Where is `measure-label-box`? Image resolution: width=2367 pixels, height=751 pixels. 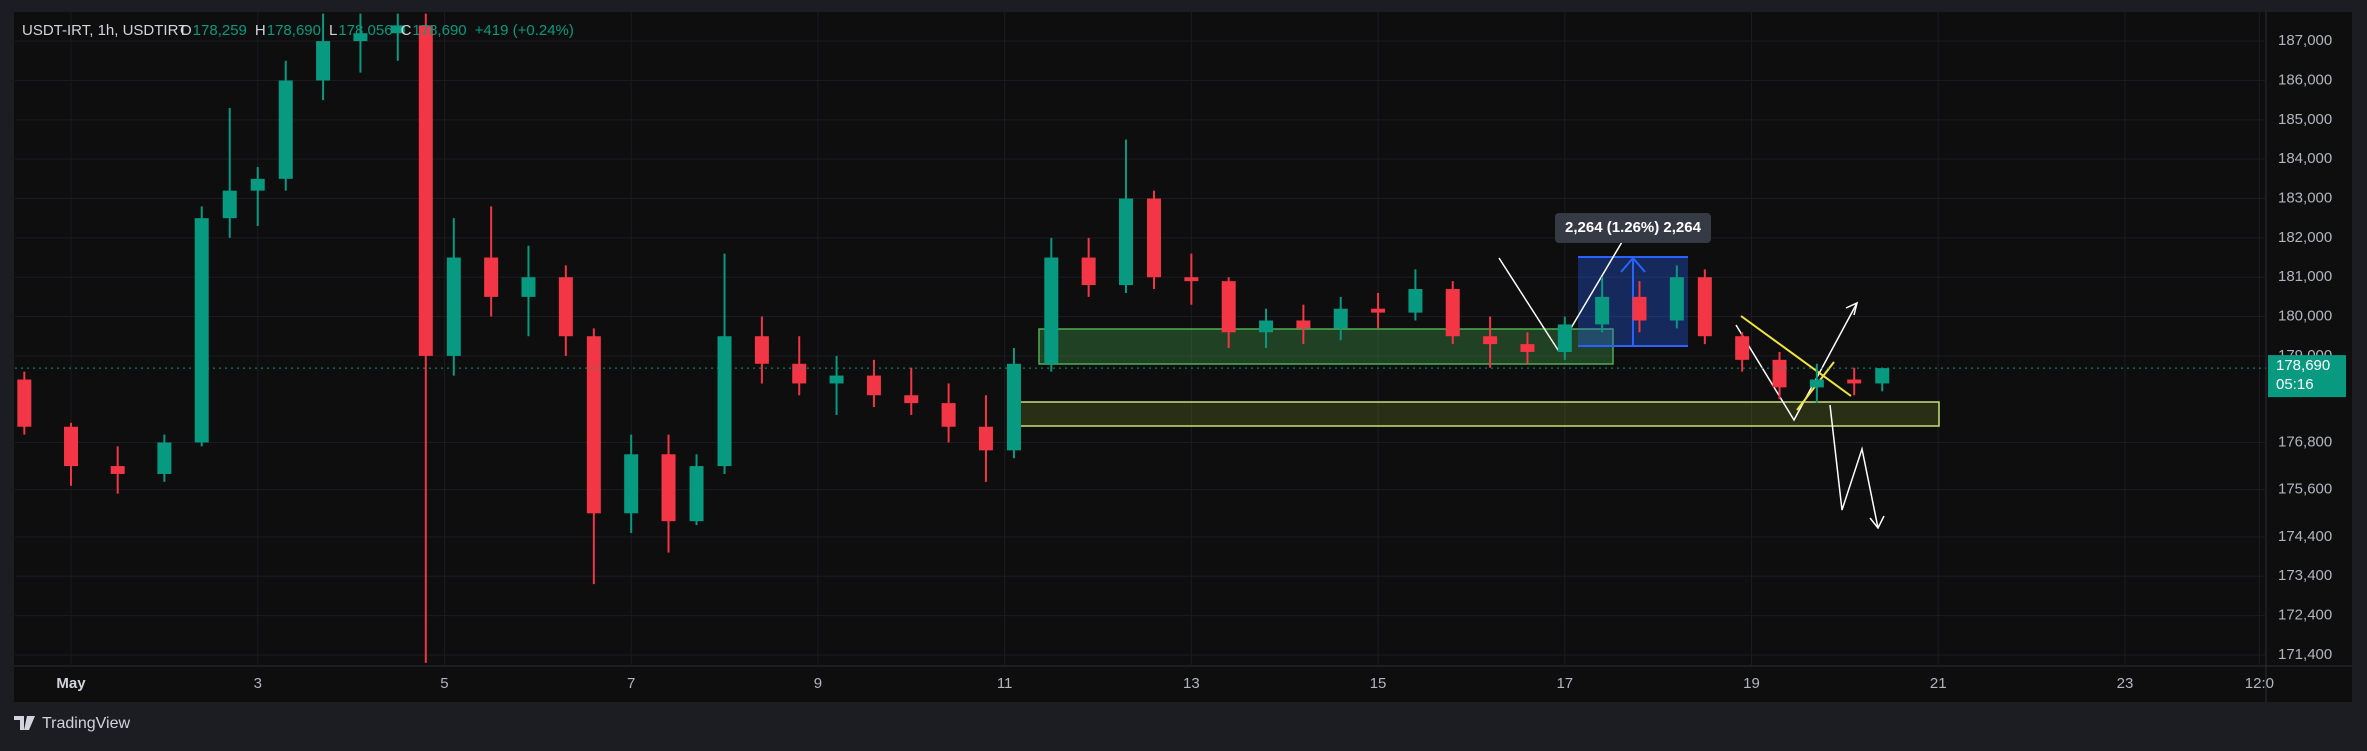
measure-label-box is located at coordinates (1633, 228).